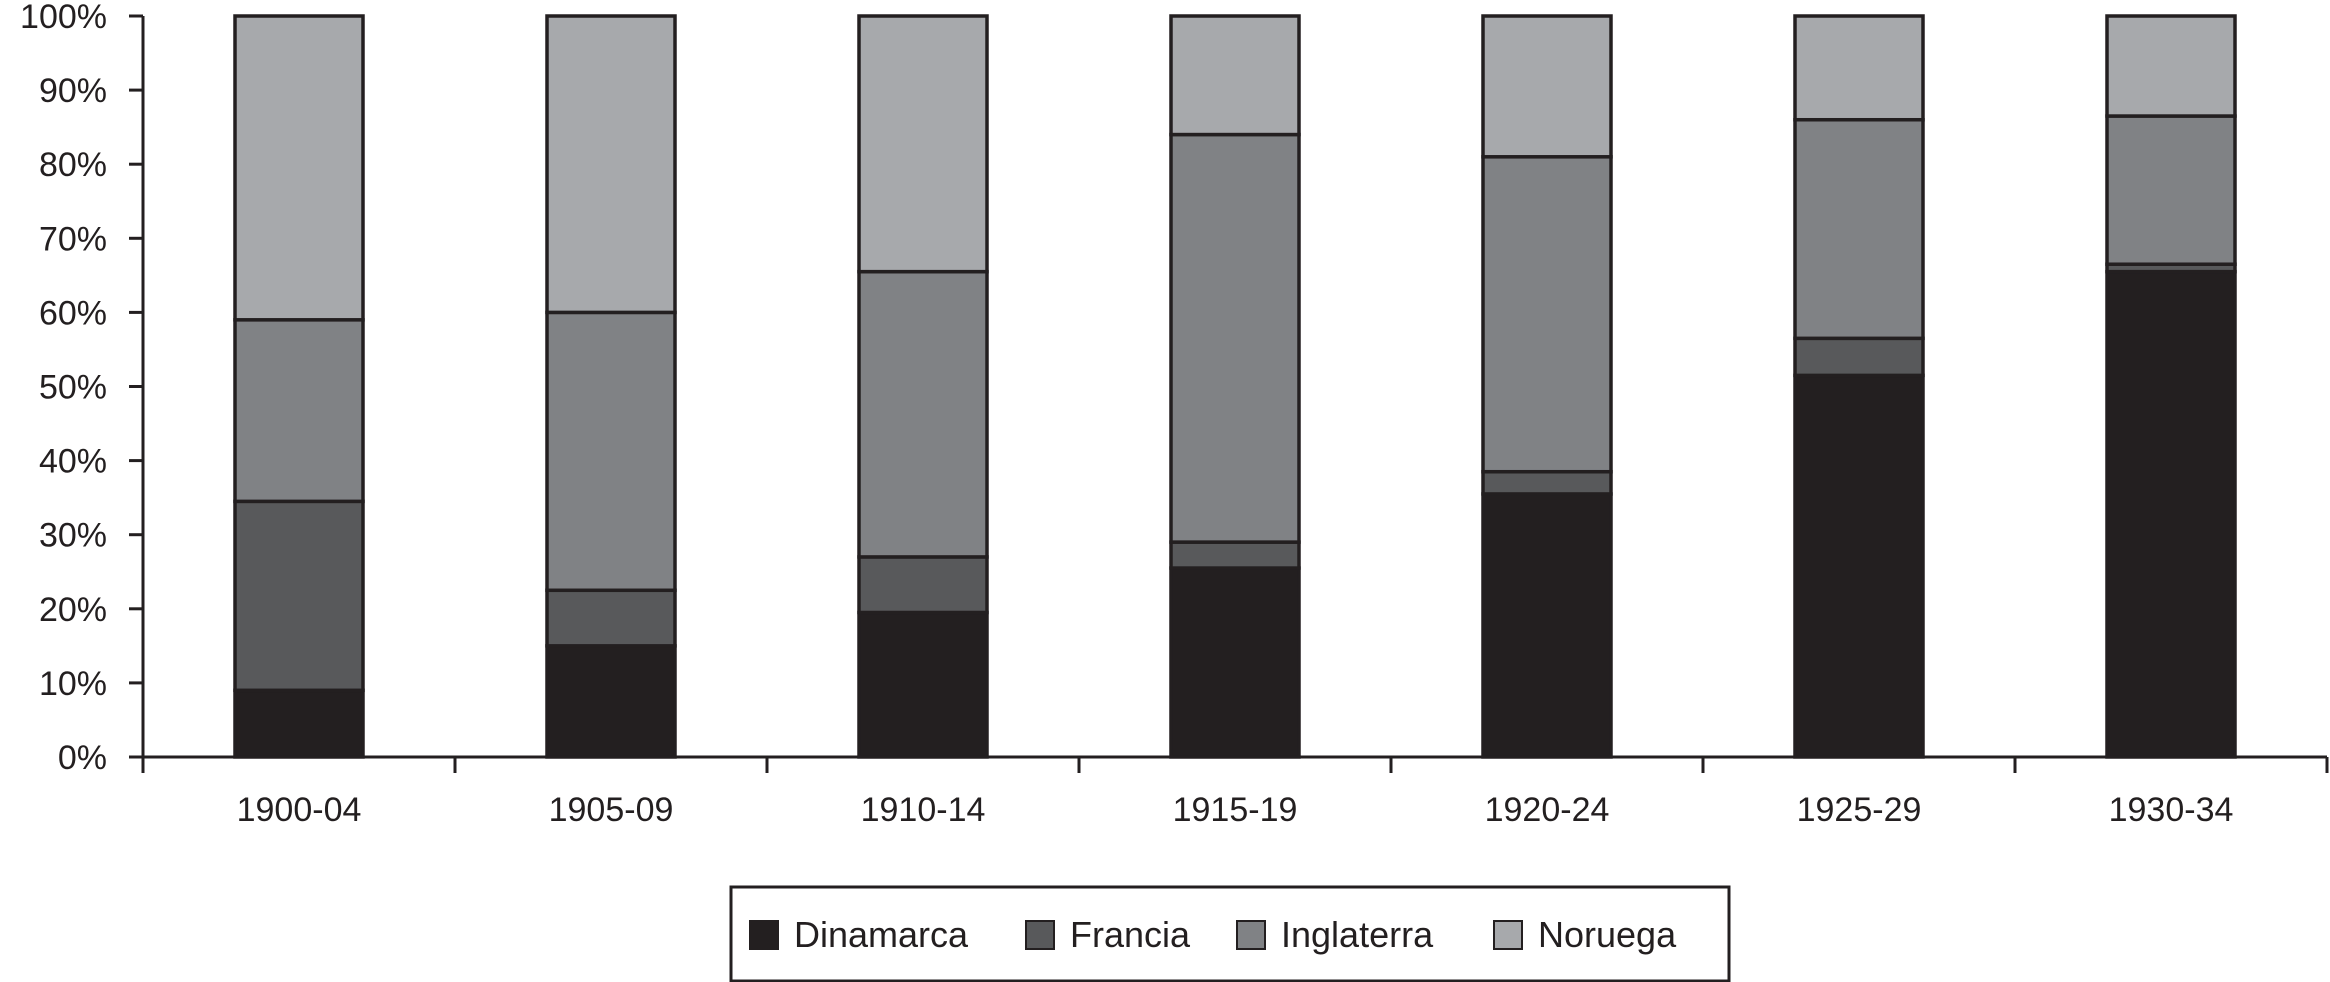  I want to click on y-tick-label: 60%, so click(73, 313).